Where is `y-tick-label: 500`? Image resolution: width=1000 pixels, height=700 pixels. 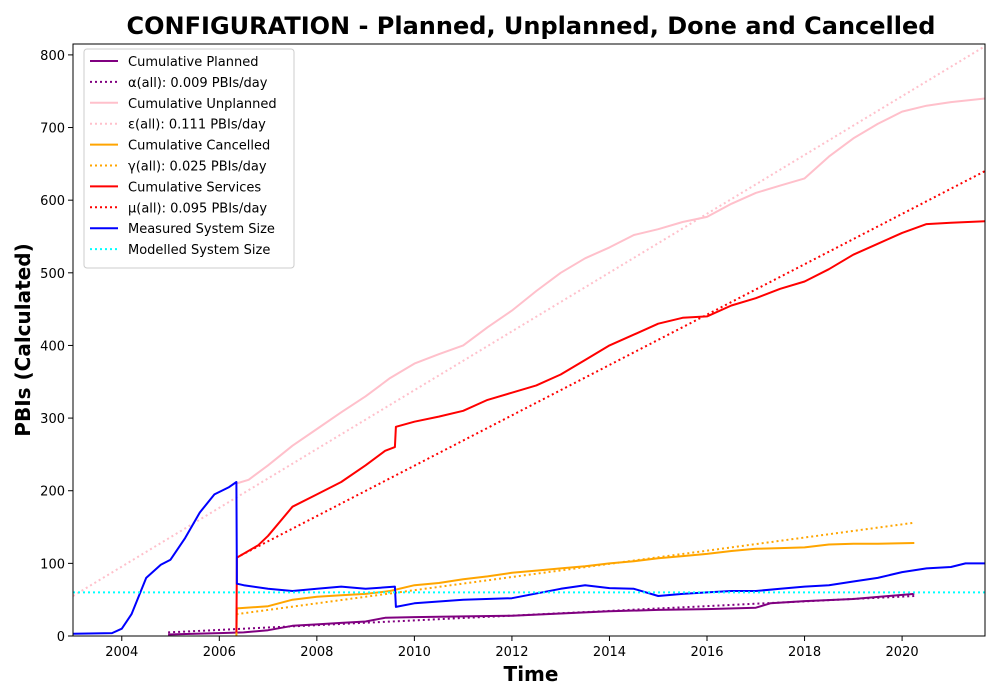
y-tick-label: 500 is located at coordinates (52, 274).